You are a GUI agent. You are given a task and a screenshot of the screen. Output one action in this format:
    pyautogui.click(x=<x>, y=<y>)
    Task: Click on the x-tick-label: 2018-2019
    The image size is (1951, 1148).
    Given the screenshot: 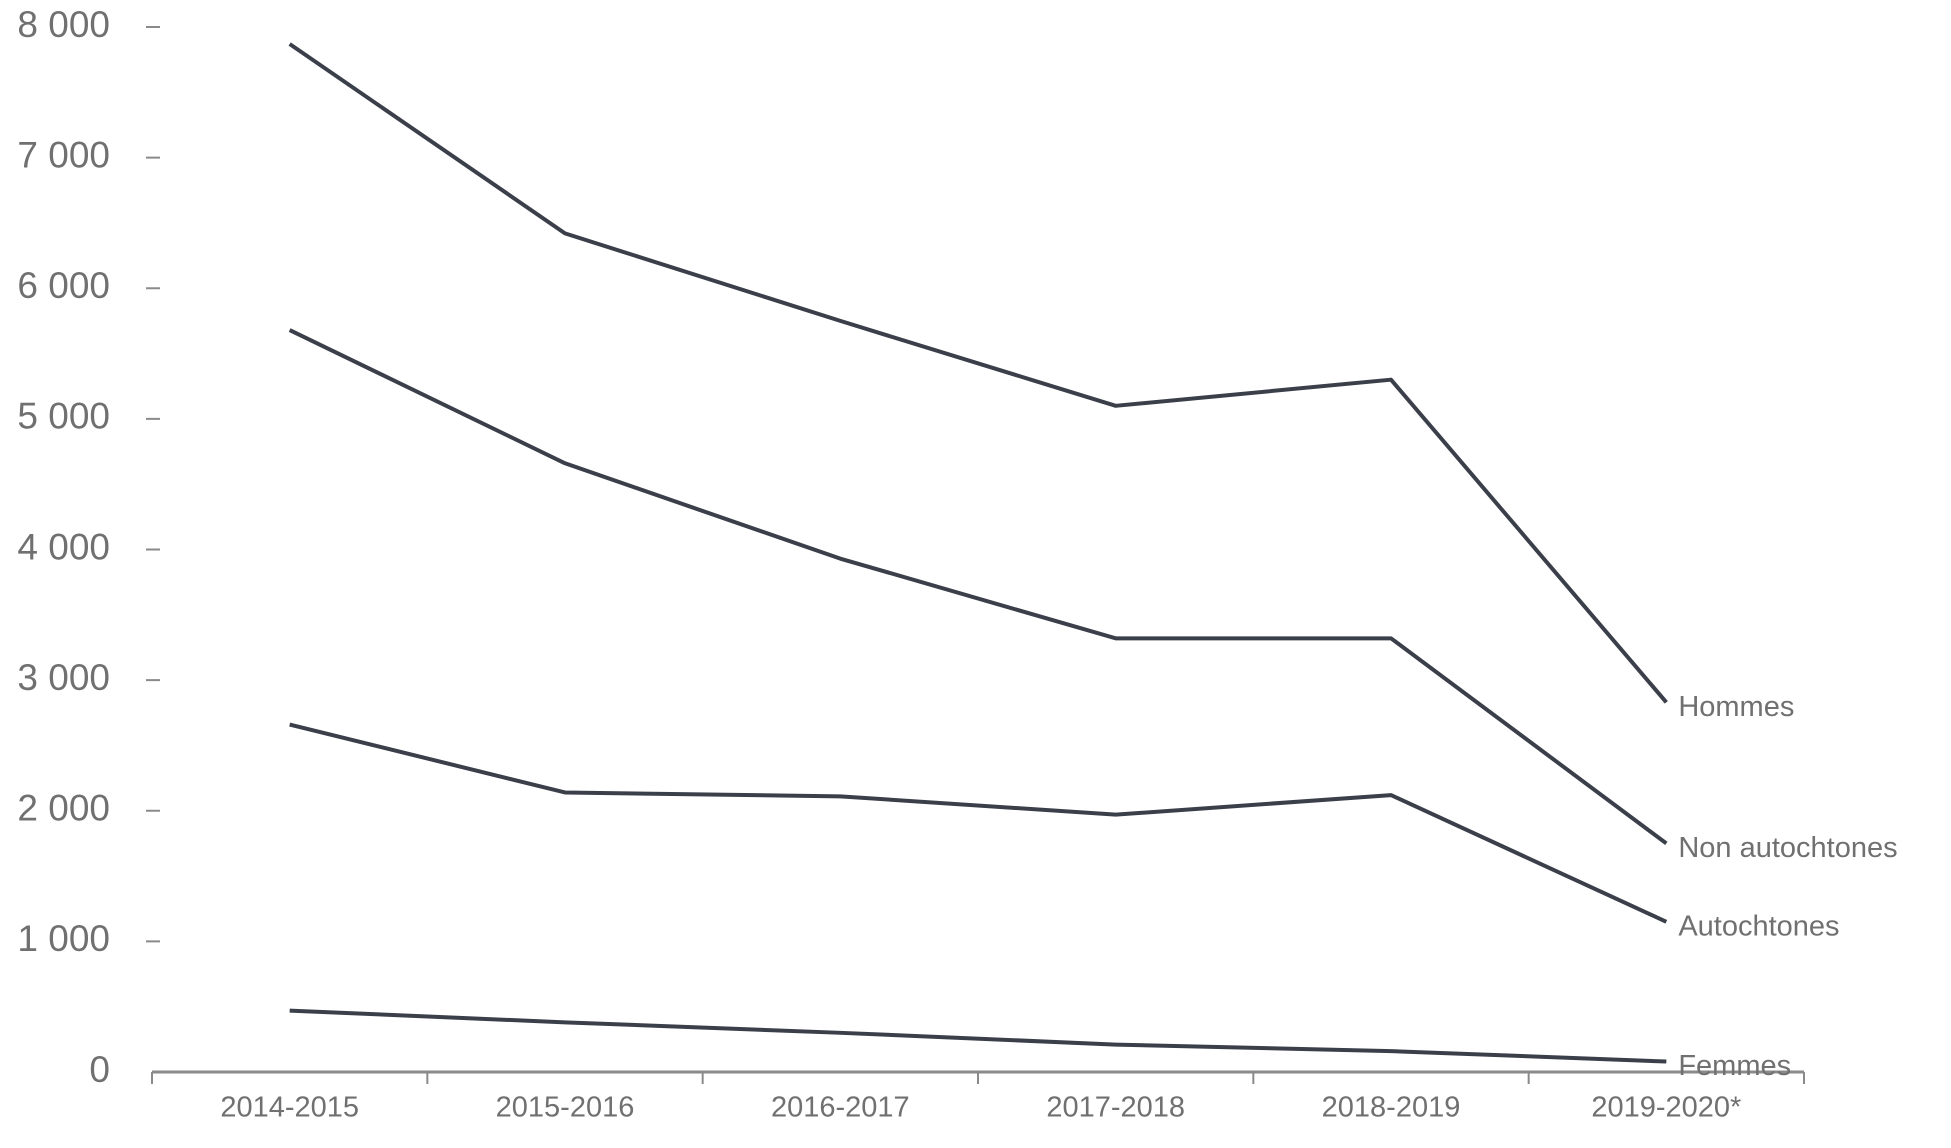 What is the action you would take?
    pyautogui.click(x=1391, y=1108)
    